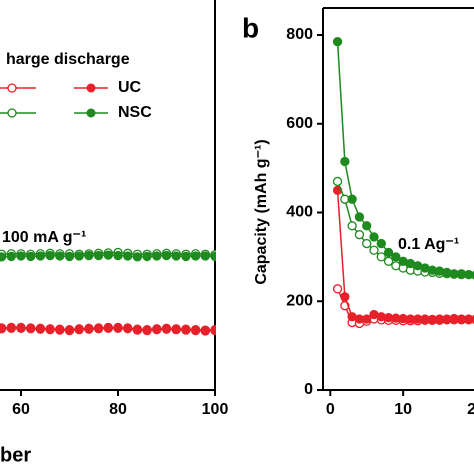  I want to click on y-tick-label: 600, so click(299, 123).